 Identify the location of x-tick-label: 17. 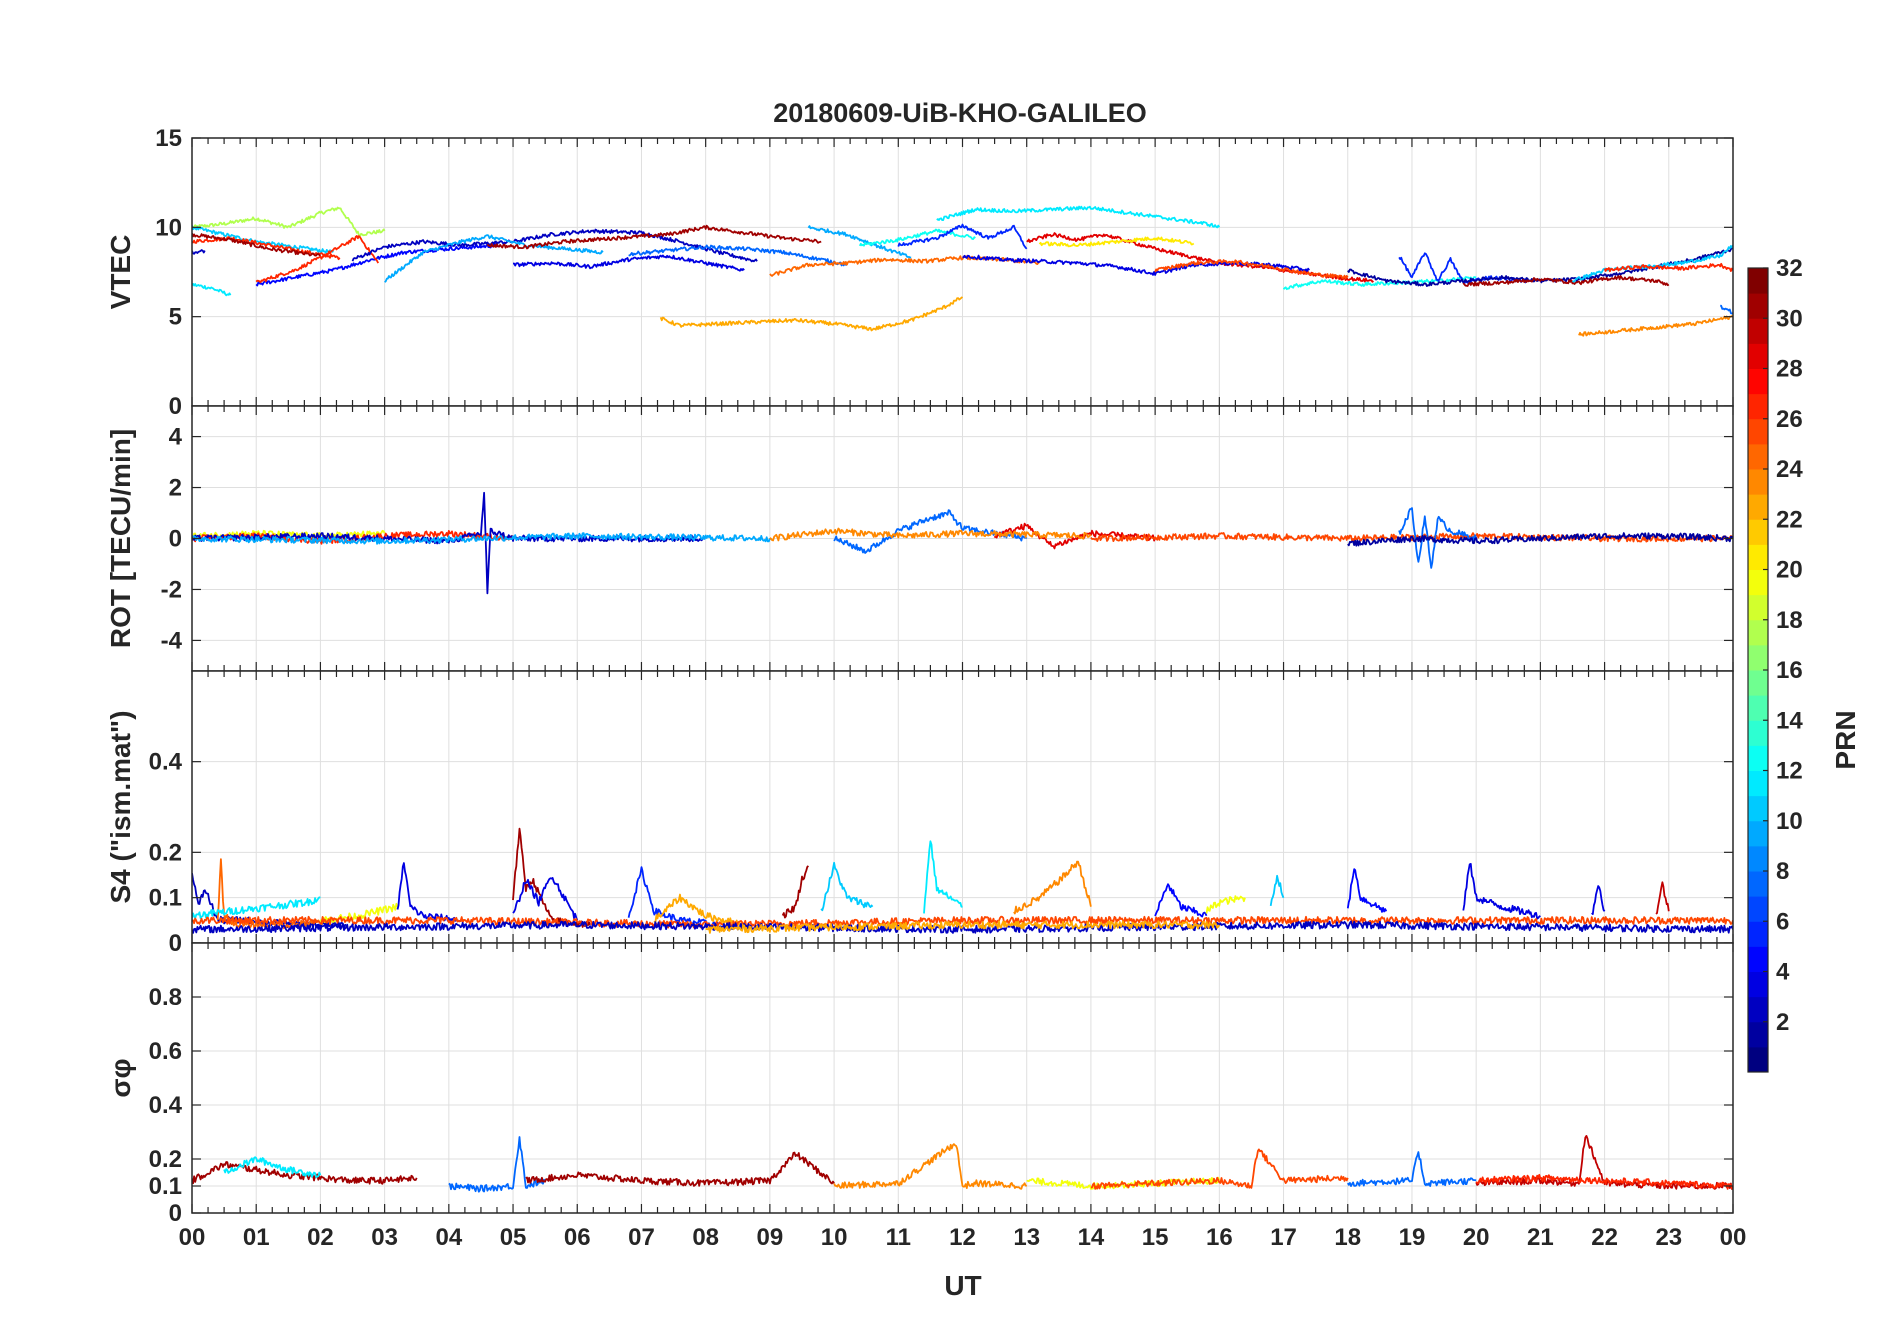
(1283, 1237).